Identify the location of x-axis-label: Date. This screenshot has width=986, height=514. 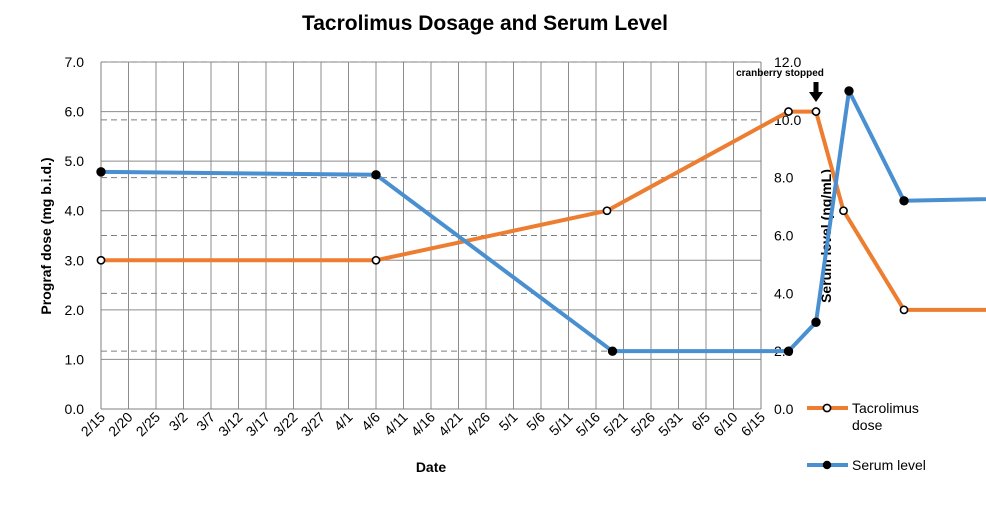
(431, 467).